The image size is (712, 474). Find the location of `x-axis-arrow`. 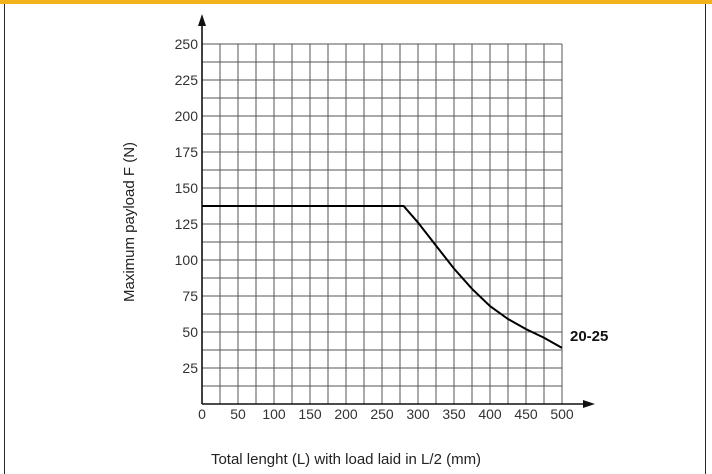

x-axis-arrow is located at coordinates (589, 404).